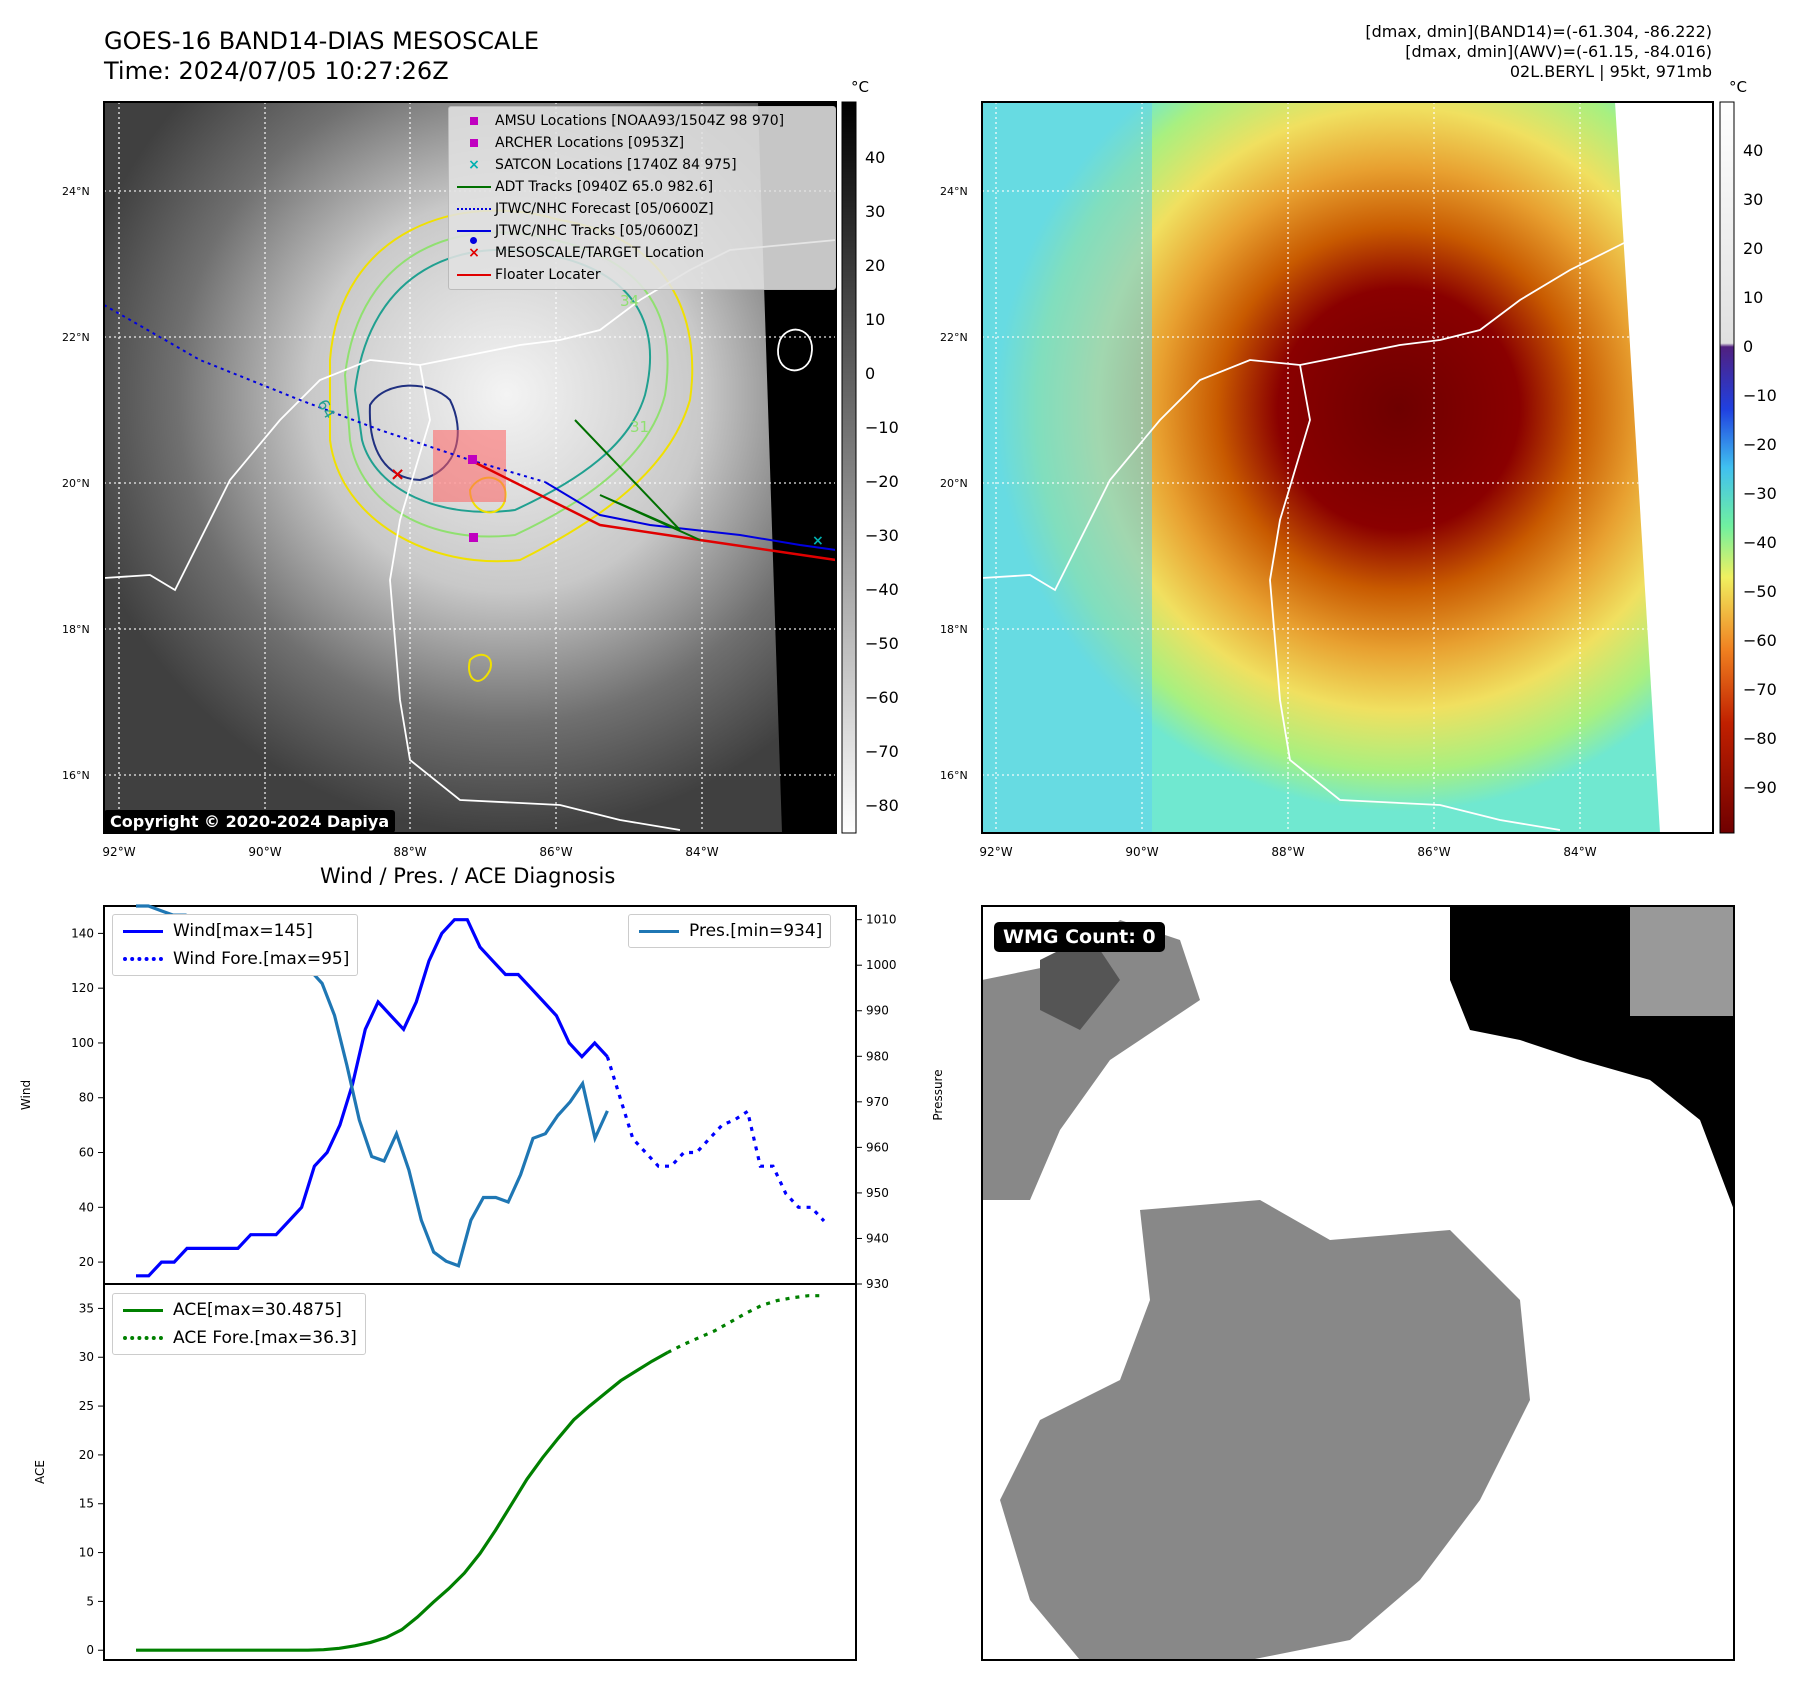 The width and height of the screenshot is (1797, 1690). I want to click on ace-axis-label: ACE, so click(40, 1472).